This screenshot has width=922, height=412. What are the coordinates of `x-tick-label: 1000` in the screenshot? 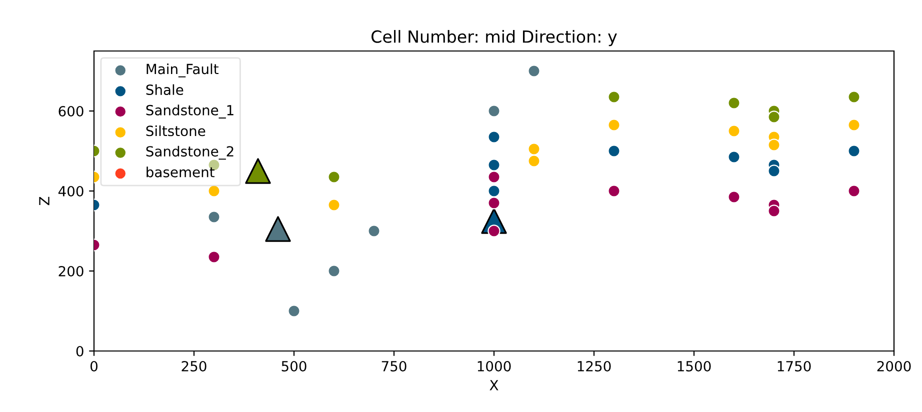 It's located at (494, 366).